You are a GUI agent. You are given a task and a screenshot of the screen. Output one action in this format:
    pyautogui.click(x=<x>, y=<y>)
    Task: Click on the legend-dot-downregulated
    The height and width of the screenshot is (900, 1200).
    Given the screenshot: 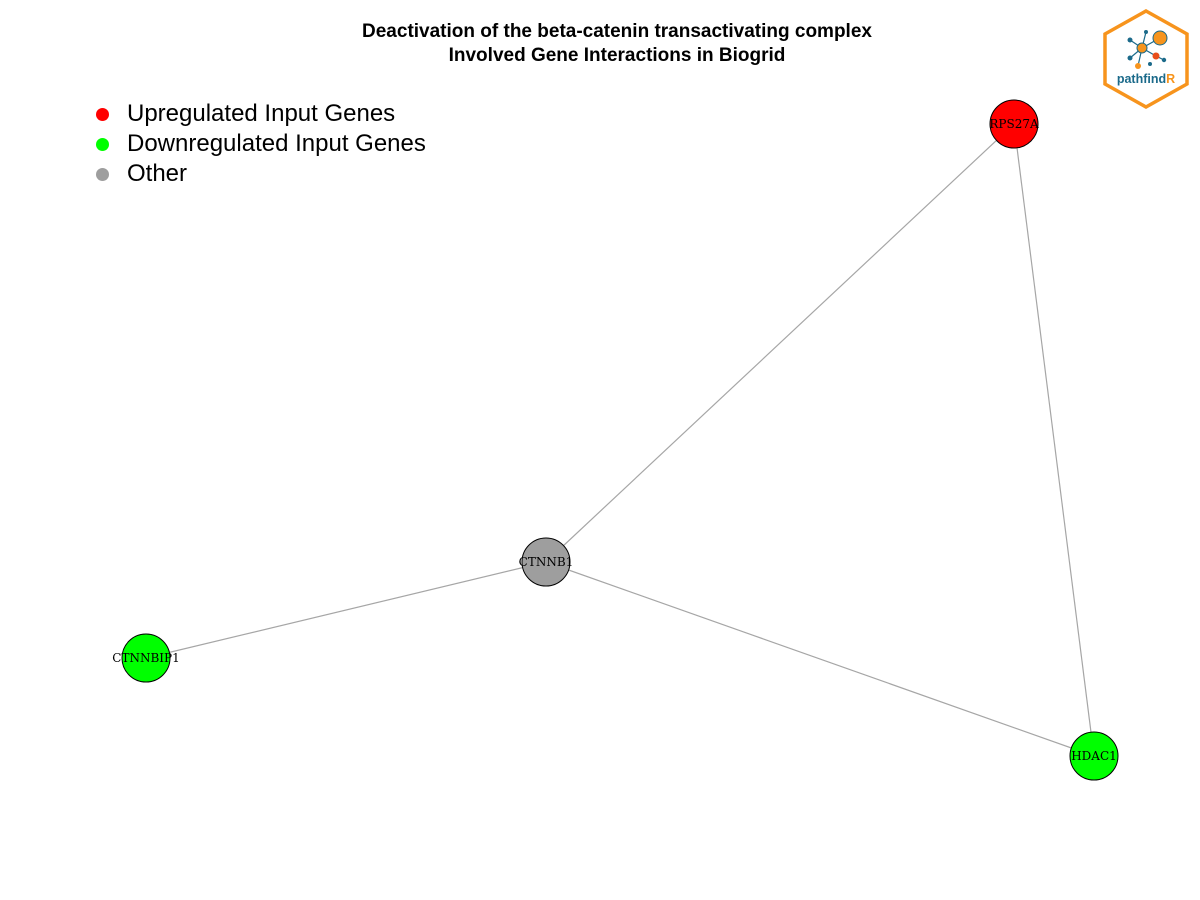 What is the action you would take?
    pyautogui.click(x=102, y=144)
    